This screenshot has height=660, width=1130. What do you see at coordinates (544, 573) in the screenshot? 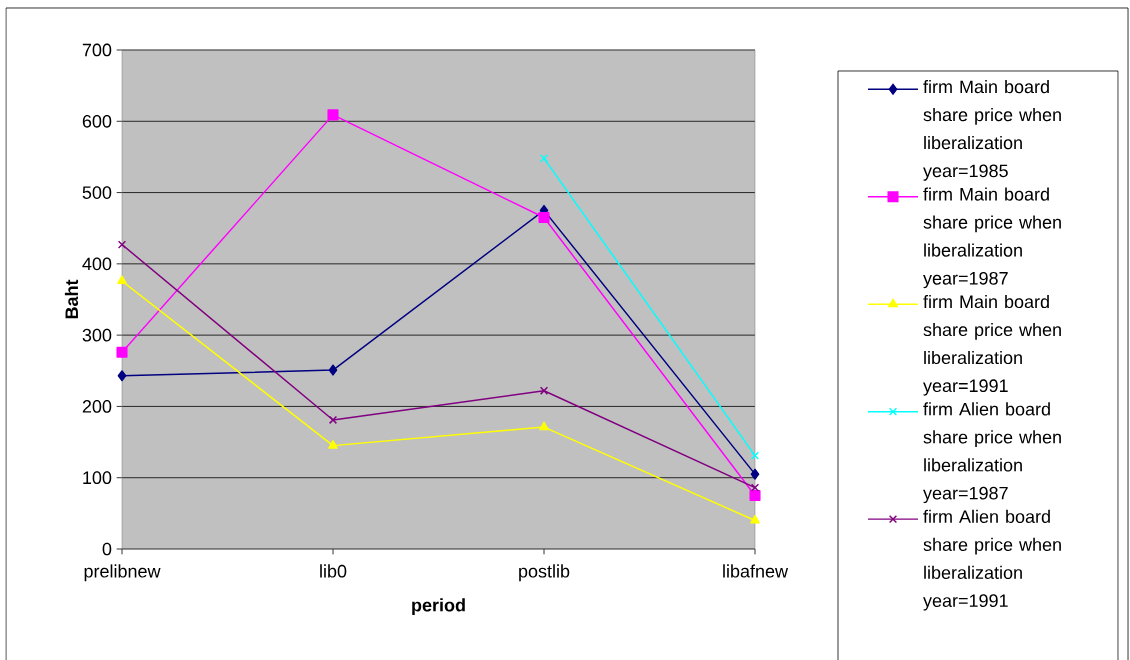
I see `x-tick-label: postlib` at bounding box center [544, 573].